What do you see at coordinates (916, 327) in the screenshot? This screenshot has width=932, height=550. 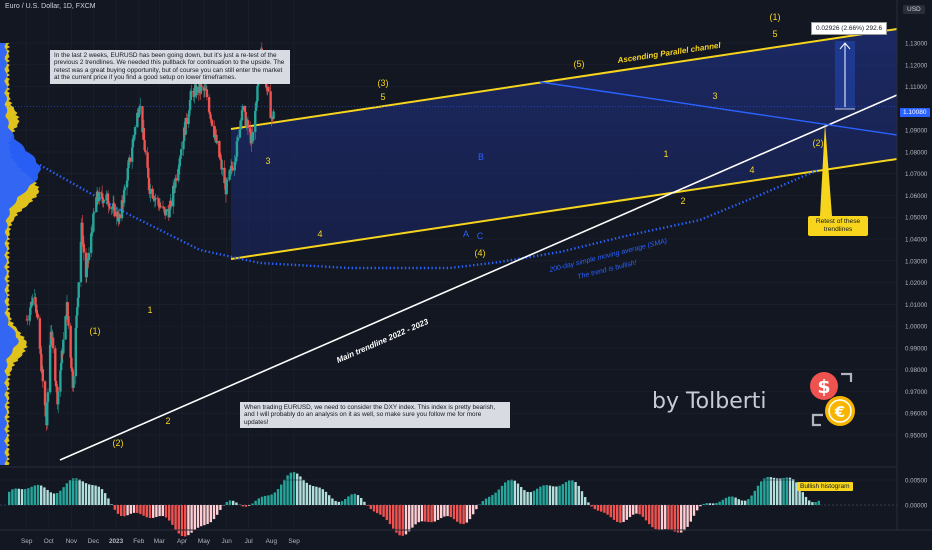 I see `y-tick-label: 1.00000` at bounding box center [916, 327].